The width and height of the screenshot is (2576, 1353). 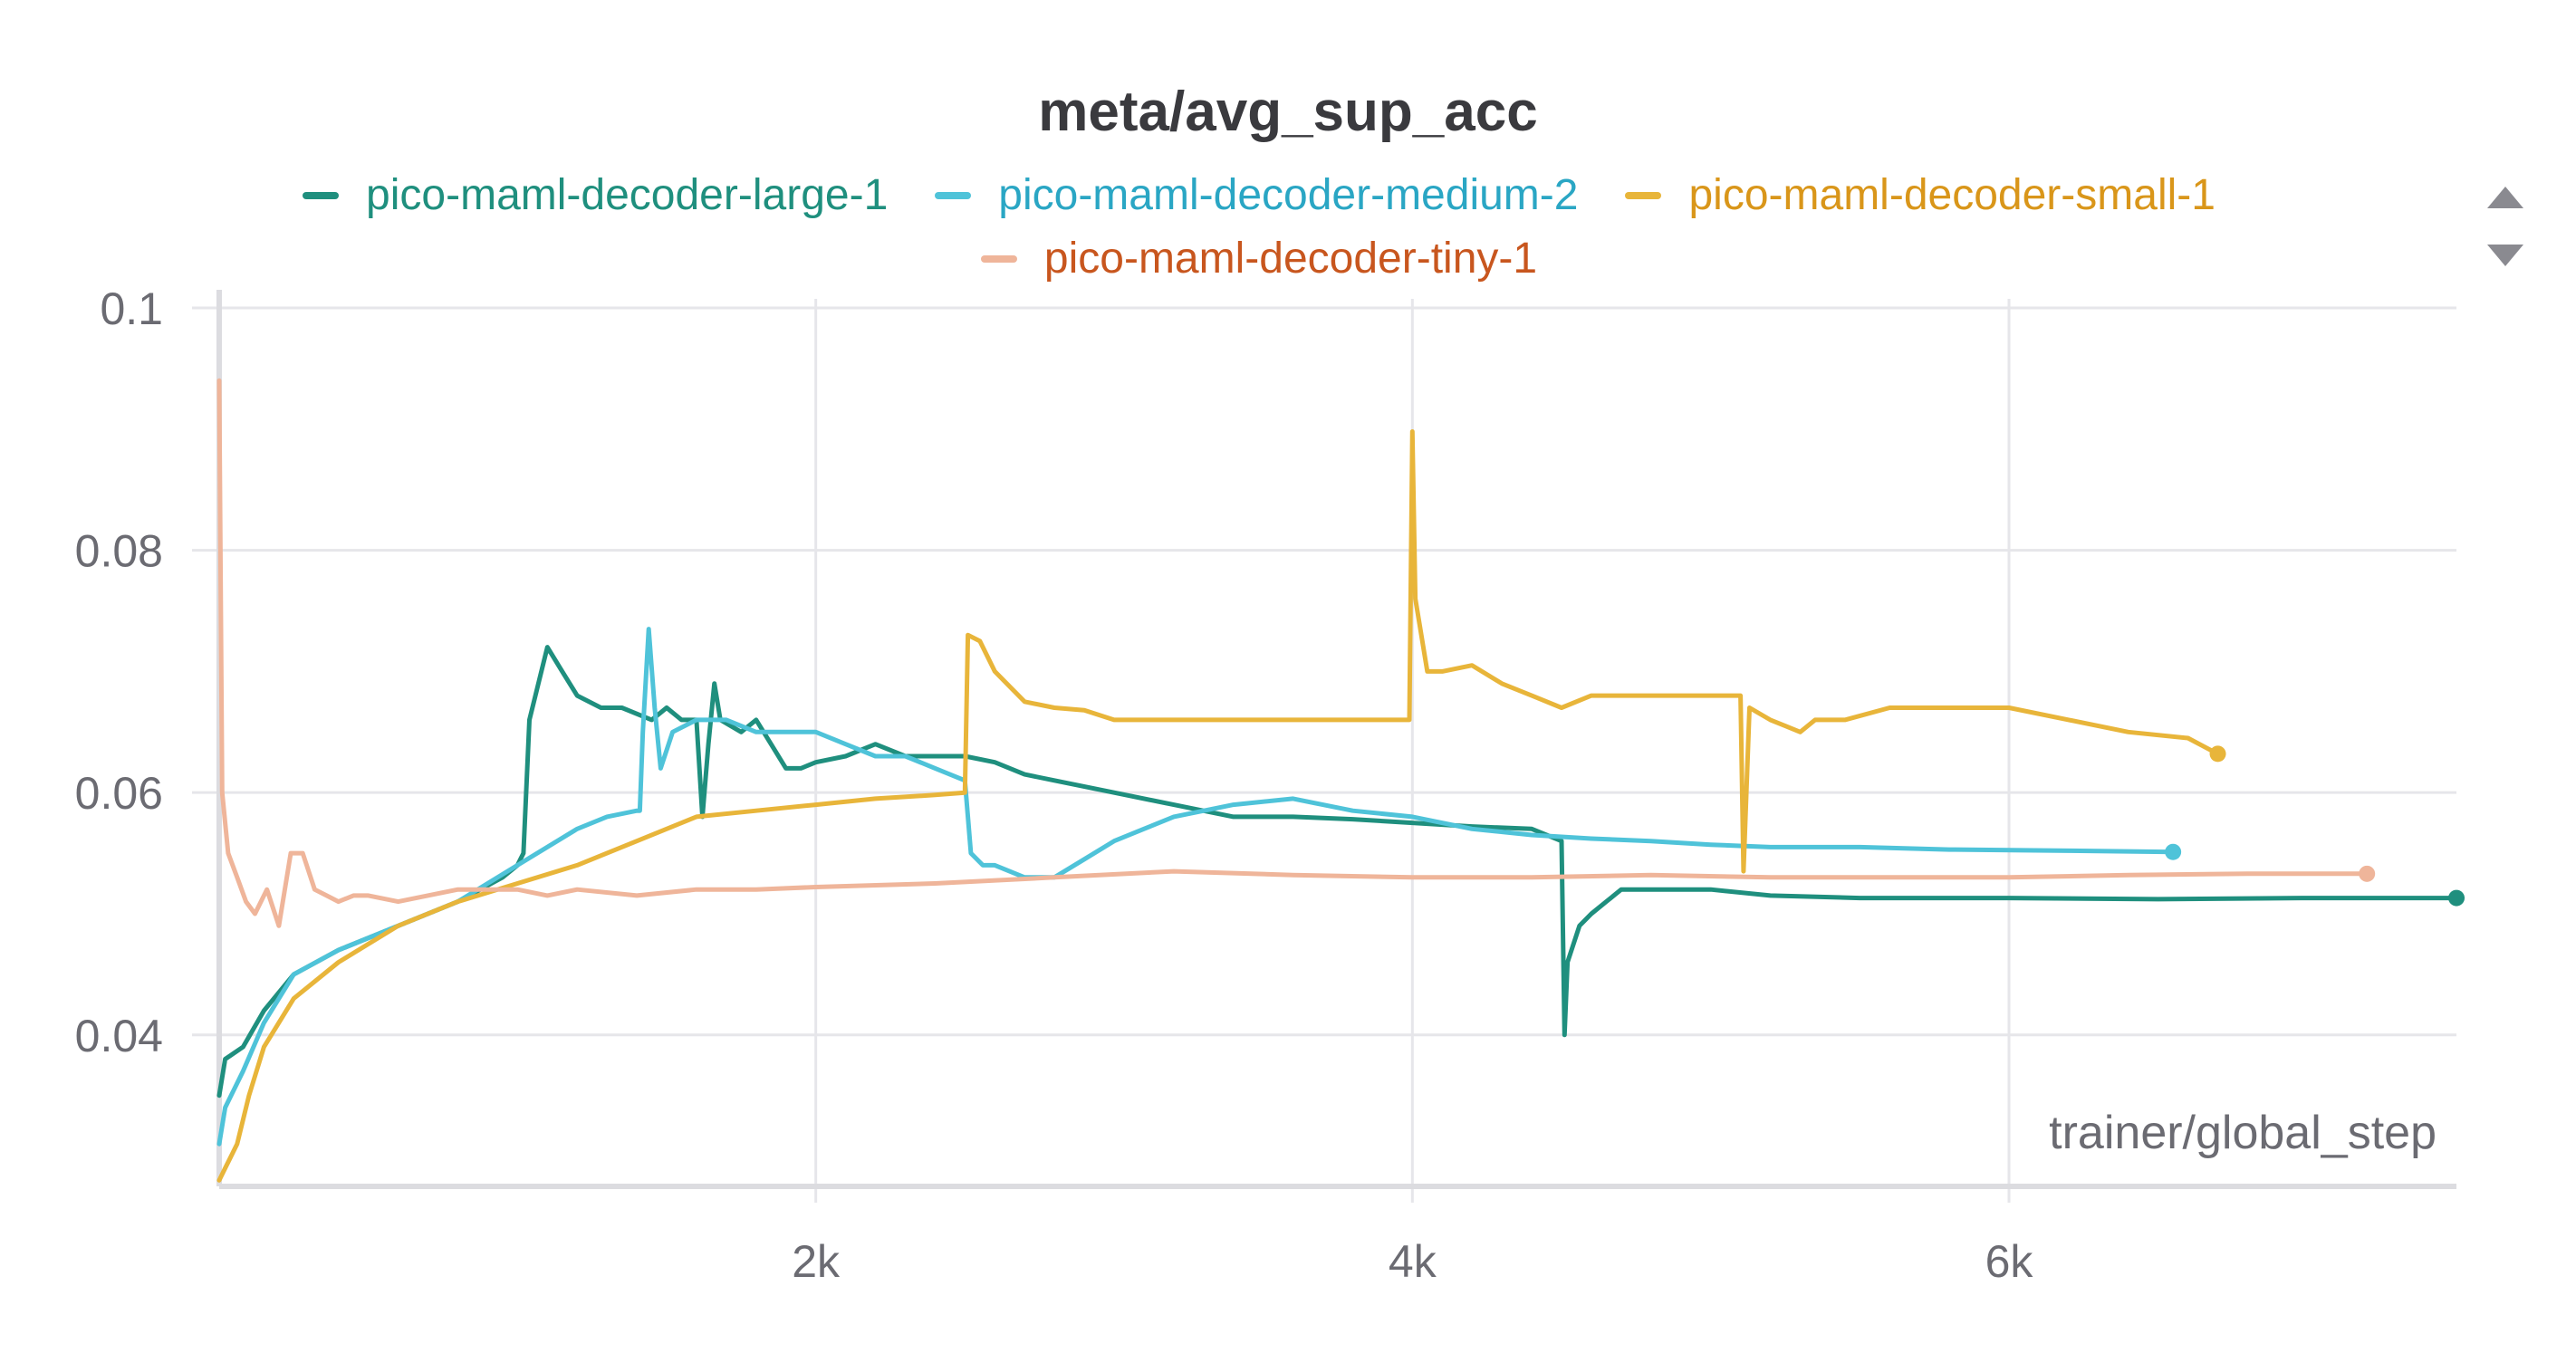 I want to click on legend-label: pico-maml-decoder-medium-2, so click(x=1288, y=195).